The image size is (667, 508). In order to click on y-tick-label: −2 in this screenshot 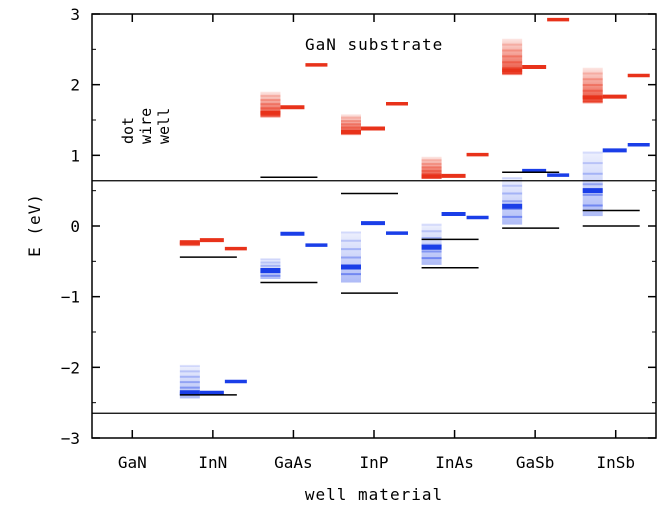, I will do `click(70, 367)`.